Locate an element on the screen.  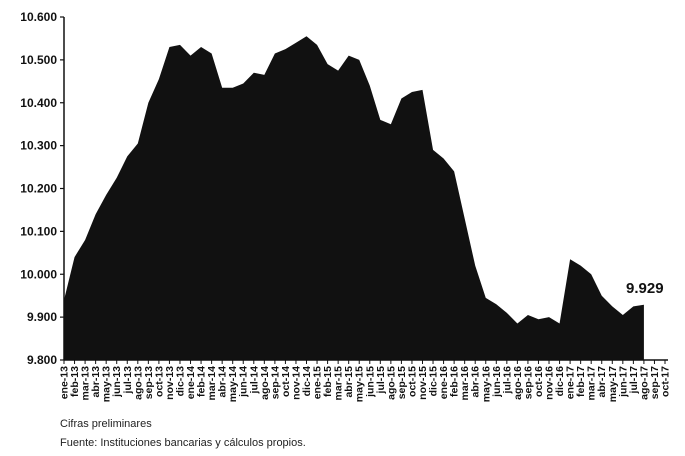
x-tick-label: jun-13 is located at coordinates (117, 382).